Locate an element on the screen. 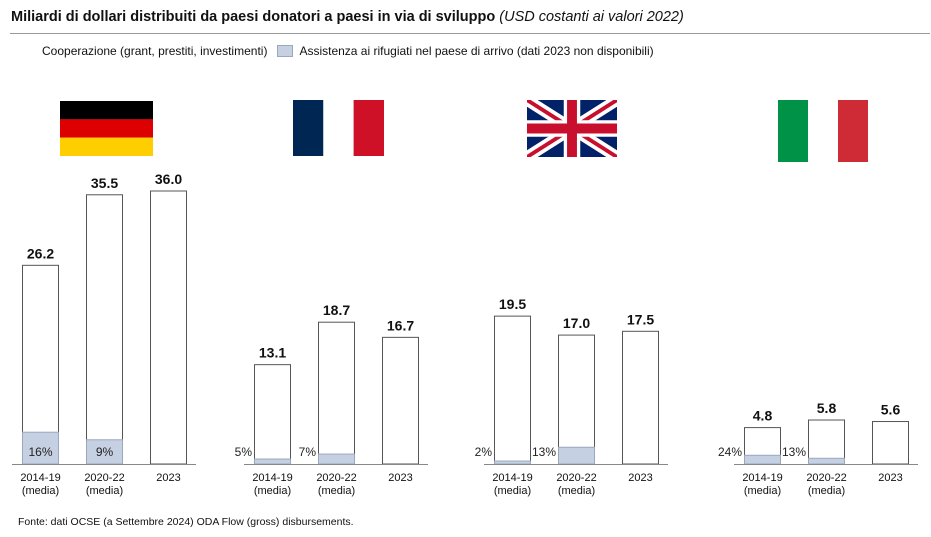  bar-value-label: 5.8 is located at coordinates (827, 408).